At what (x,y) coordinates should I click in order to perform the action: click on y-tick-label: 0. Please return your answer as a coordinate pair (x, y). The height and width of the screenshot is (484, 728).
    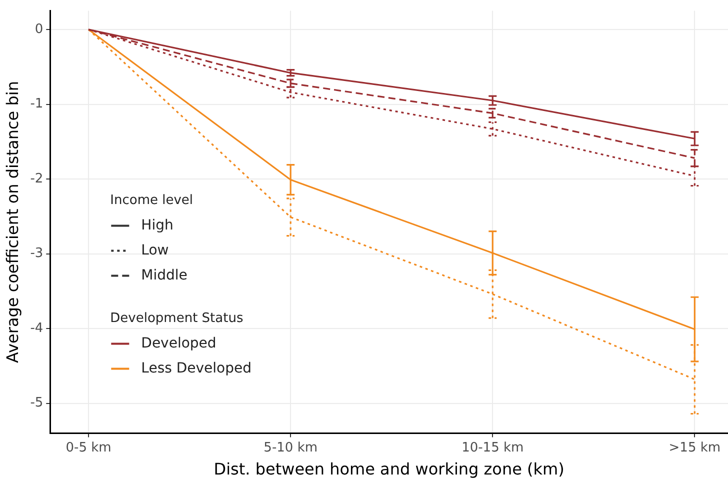
    Looking at the image, I should click on (39, 29).